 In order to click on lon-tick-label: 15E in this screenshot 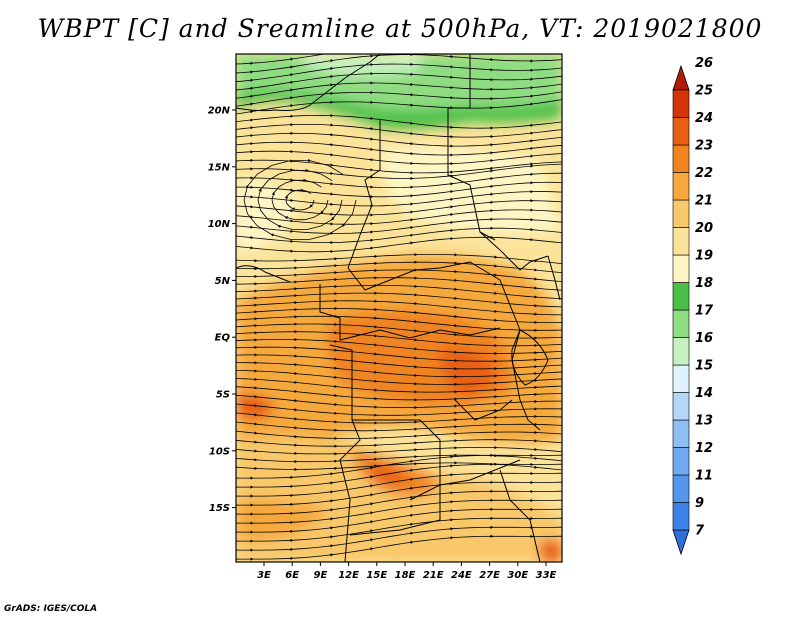, I will do `click(376, 575)`.